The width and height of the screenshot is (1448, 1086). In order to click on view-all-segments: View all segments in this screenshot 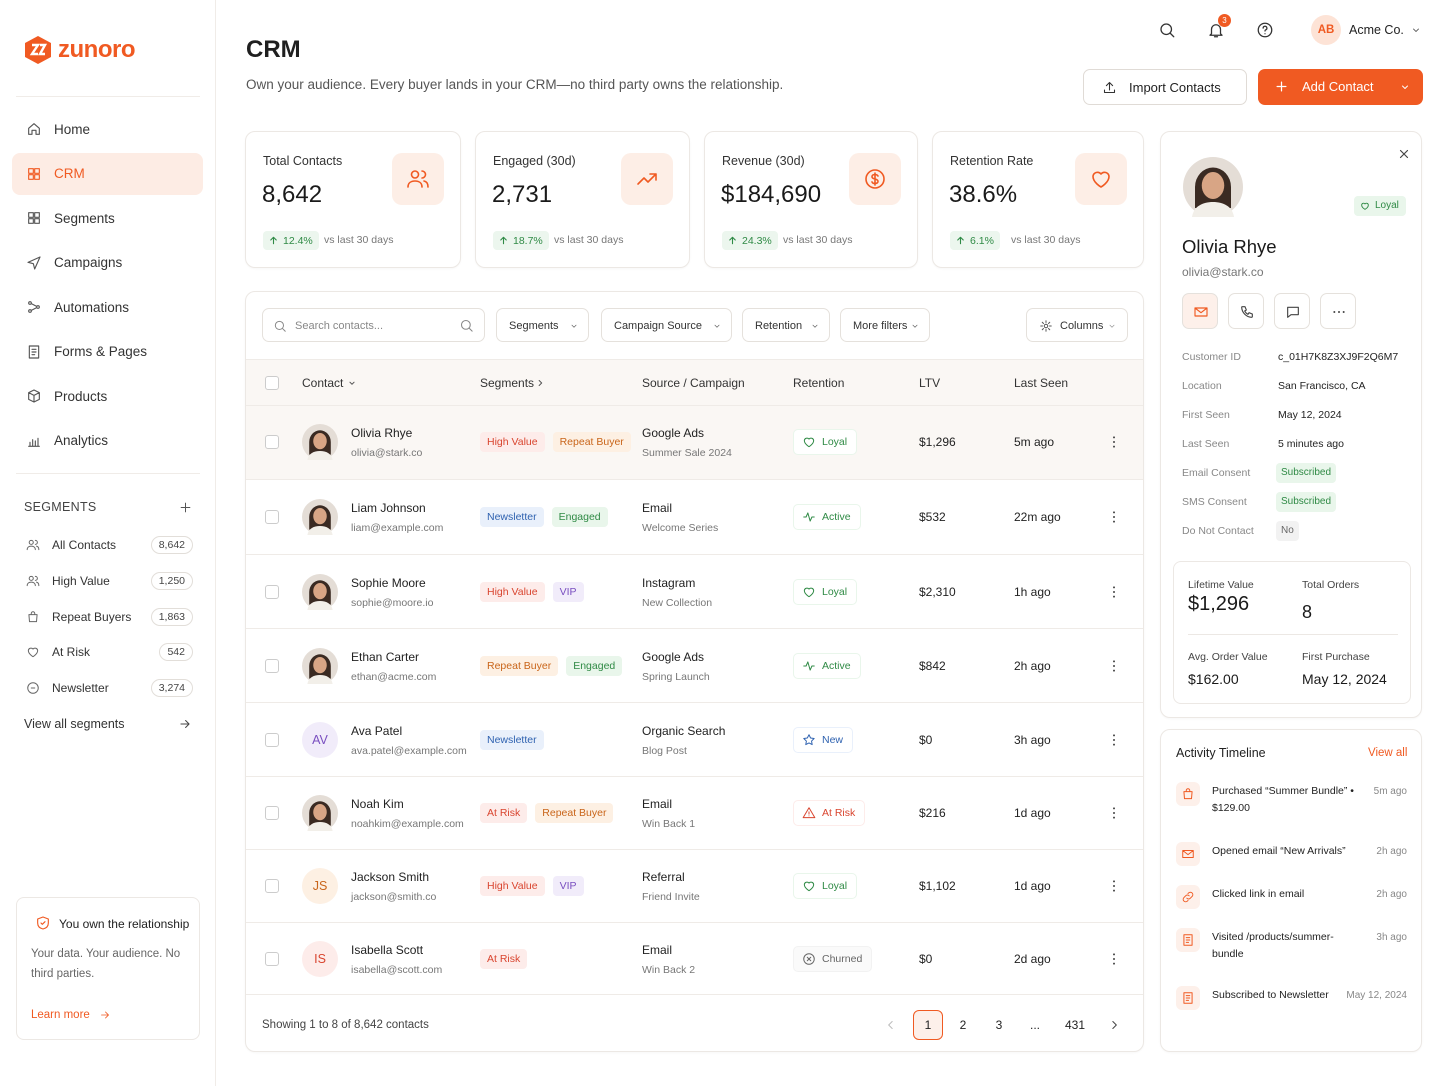, I will do `click(74, 723)`.